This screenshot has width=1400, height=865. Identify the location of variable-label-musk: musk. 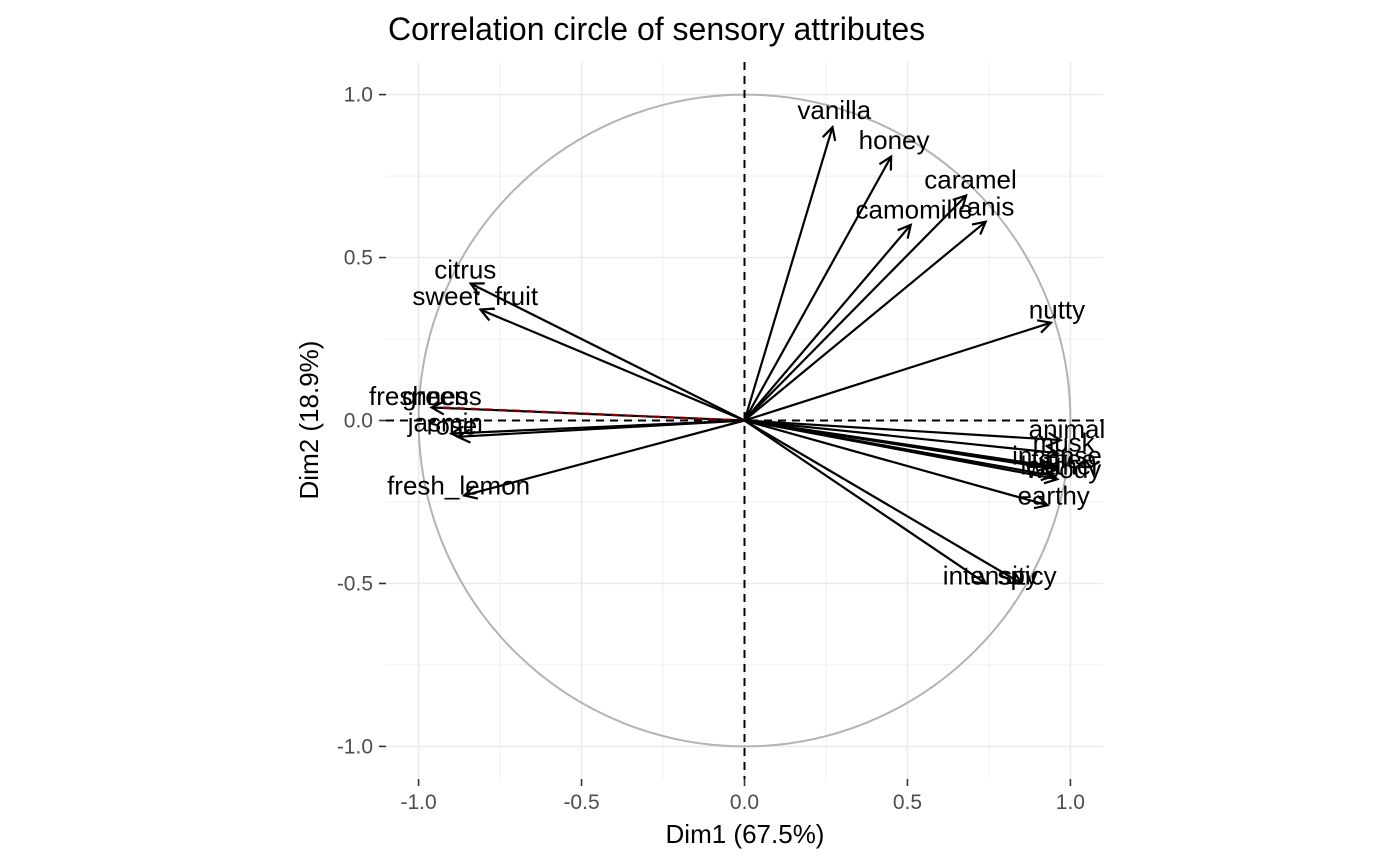
(1064, 442).